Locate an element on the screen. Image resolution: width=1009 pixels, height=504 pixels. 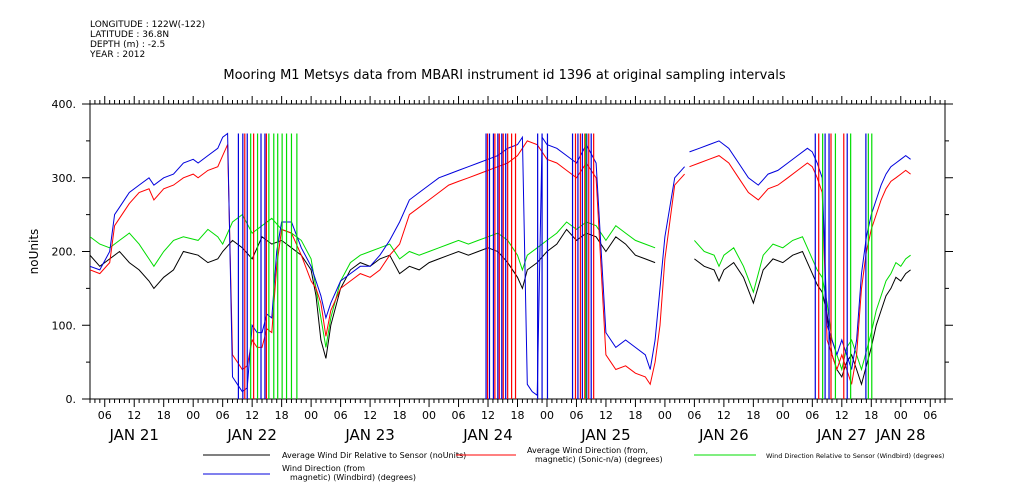
x-day-label: JAN 25 is located at coordinates (605, 435).